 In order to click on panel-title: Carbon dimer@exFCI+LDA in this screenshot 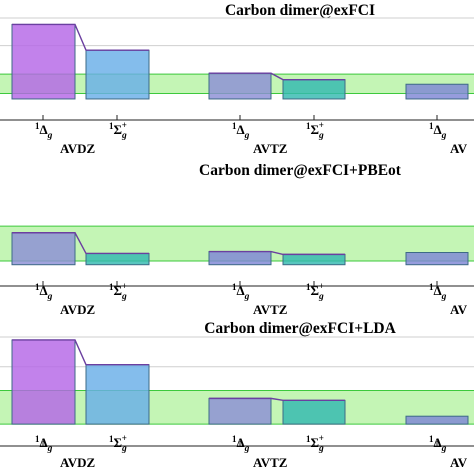, I will do `click(300, 328)`.